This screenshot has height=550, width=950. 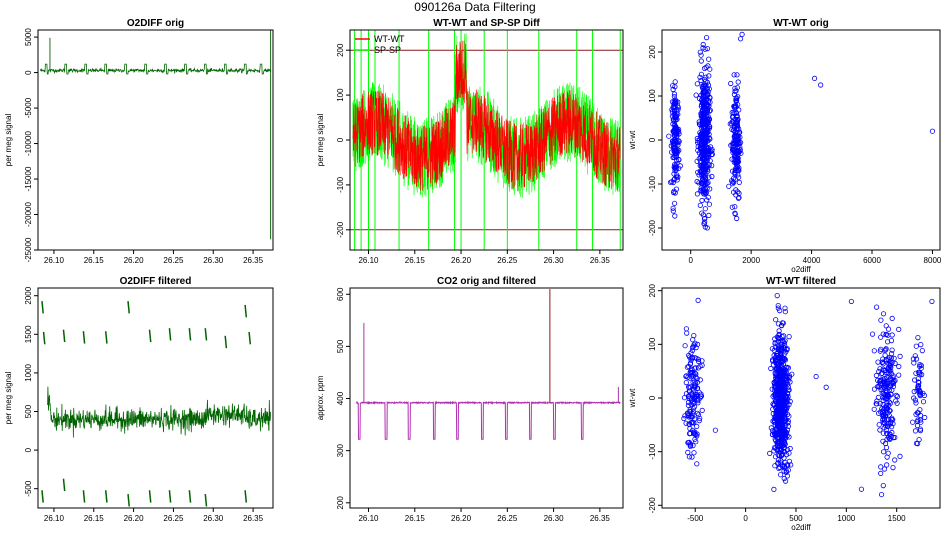 What do you see at coordinates (808, 395) in the screenshot?
I see `plot-area` at bounding box center [808, 395].